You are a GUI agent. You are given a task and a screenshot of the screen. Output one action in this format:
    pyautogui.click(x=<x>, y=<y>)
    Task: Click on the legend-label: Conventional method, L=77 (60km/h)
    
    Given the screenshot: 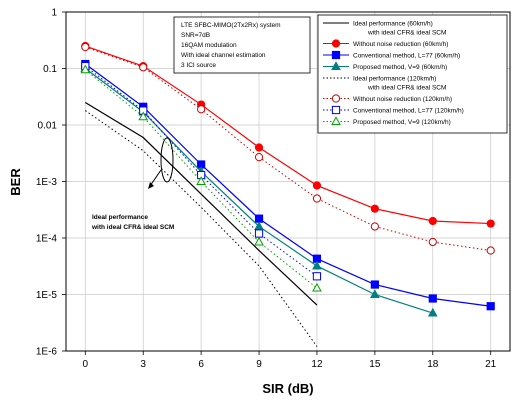 What is the action you would take?
    pyautogui.click(x=406, y=55)
    